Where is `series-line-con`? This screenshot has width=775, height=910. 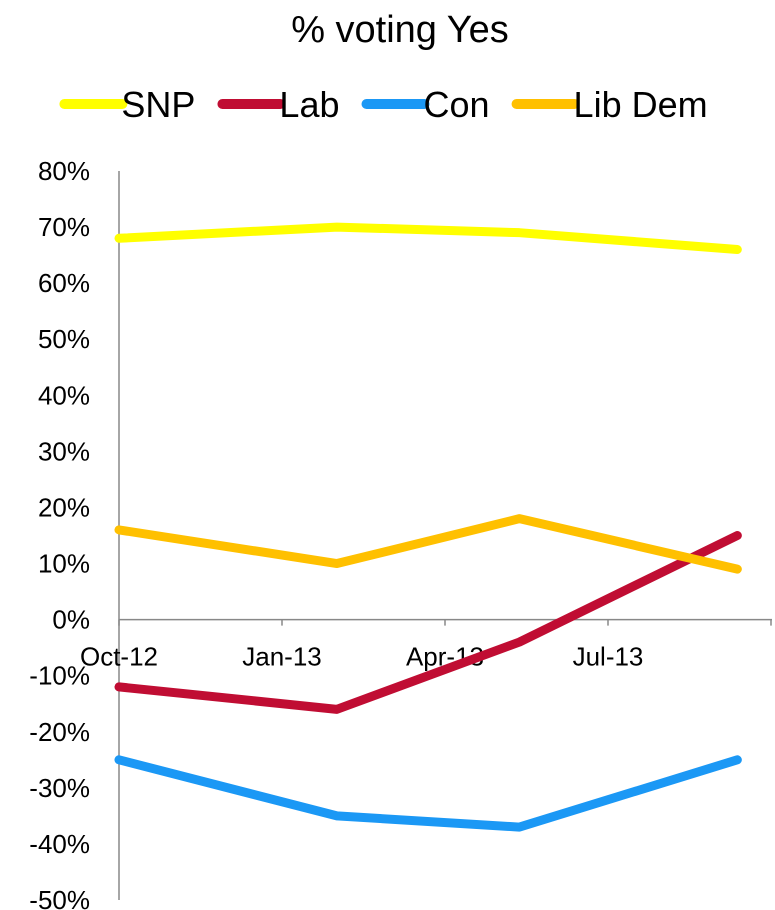 series-line-con is located at coordinates (428, 793).